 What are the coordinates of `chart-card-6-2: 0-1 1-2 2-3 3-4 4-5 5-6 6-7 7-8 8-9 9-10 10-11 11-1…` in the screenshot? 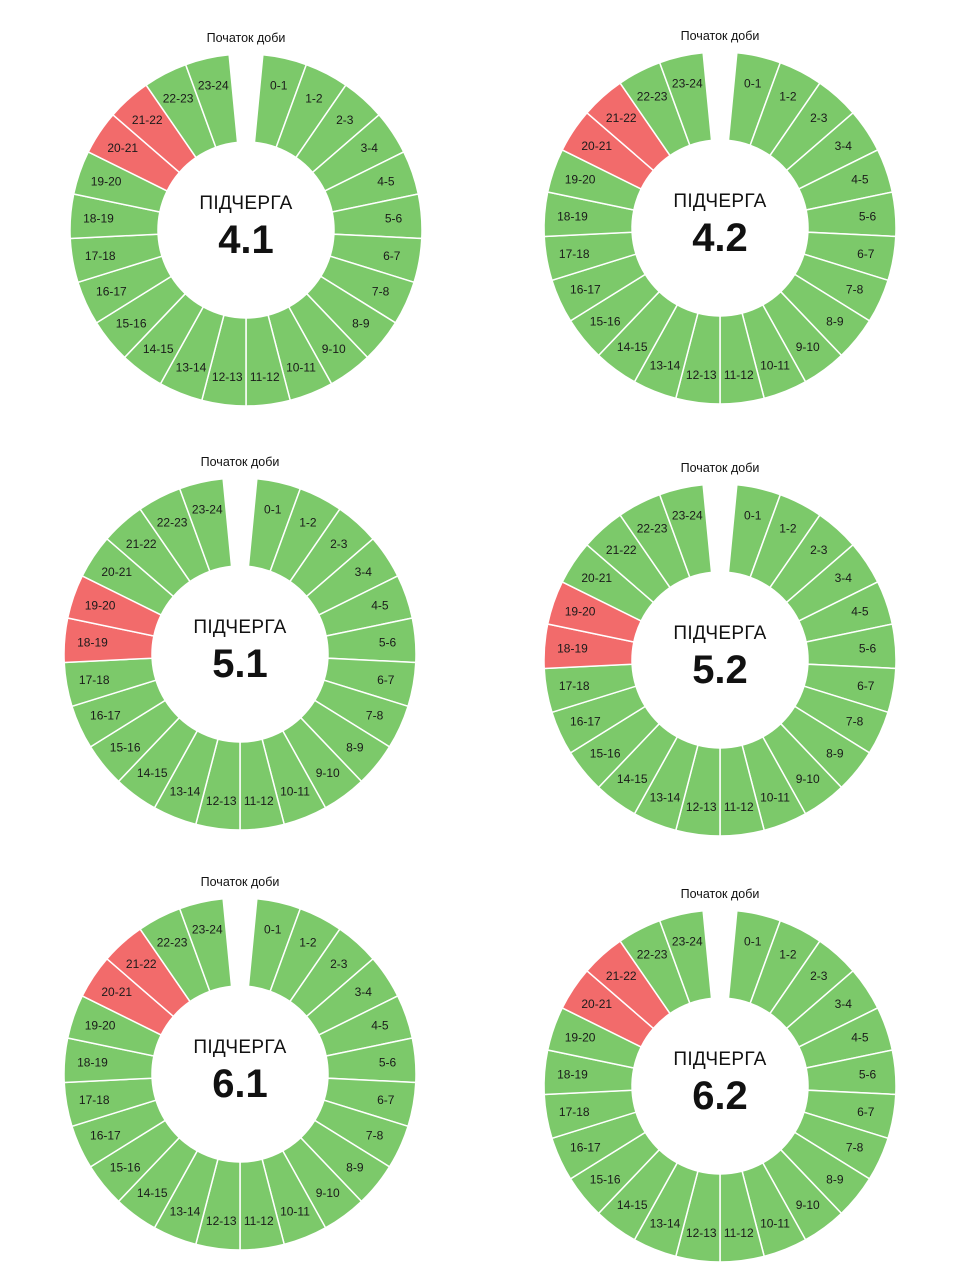 It's located at (720, 1076).